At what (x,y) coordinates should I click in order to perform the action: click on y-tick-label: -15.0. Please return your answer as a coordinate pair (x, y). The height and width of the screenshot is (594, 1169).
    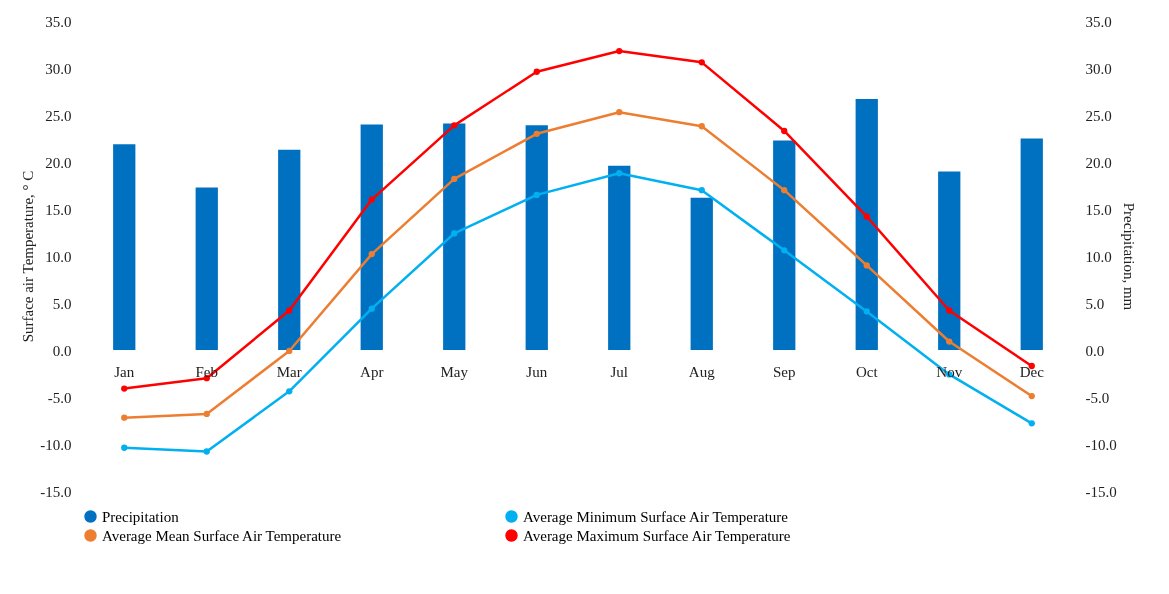
    Looking at the image, I should click on (56, 491).